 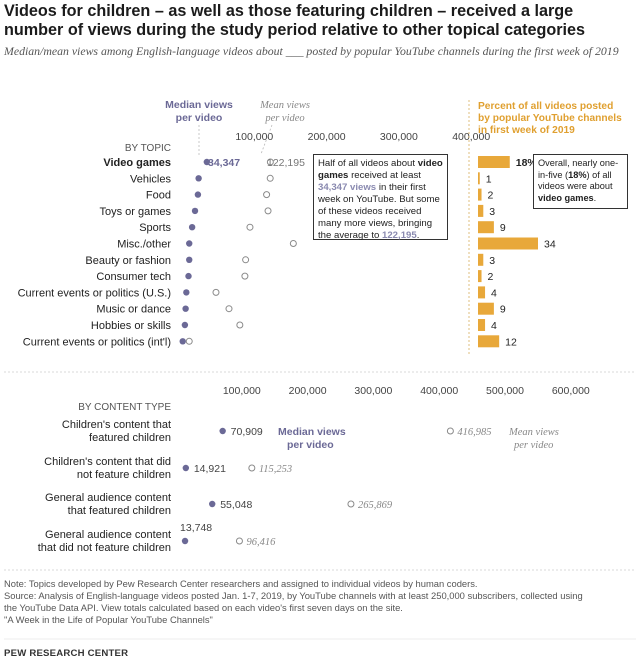 I want to click on content-mean-label: 416,985, so click(x=474, y=432).